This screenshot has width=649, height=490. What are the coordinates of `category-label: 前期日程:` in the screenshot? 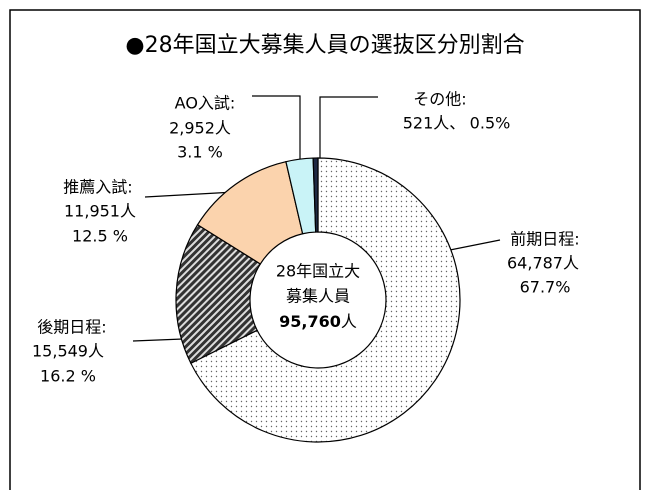 It's located at (544, 239).